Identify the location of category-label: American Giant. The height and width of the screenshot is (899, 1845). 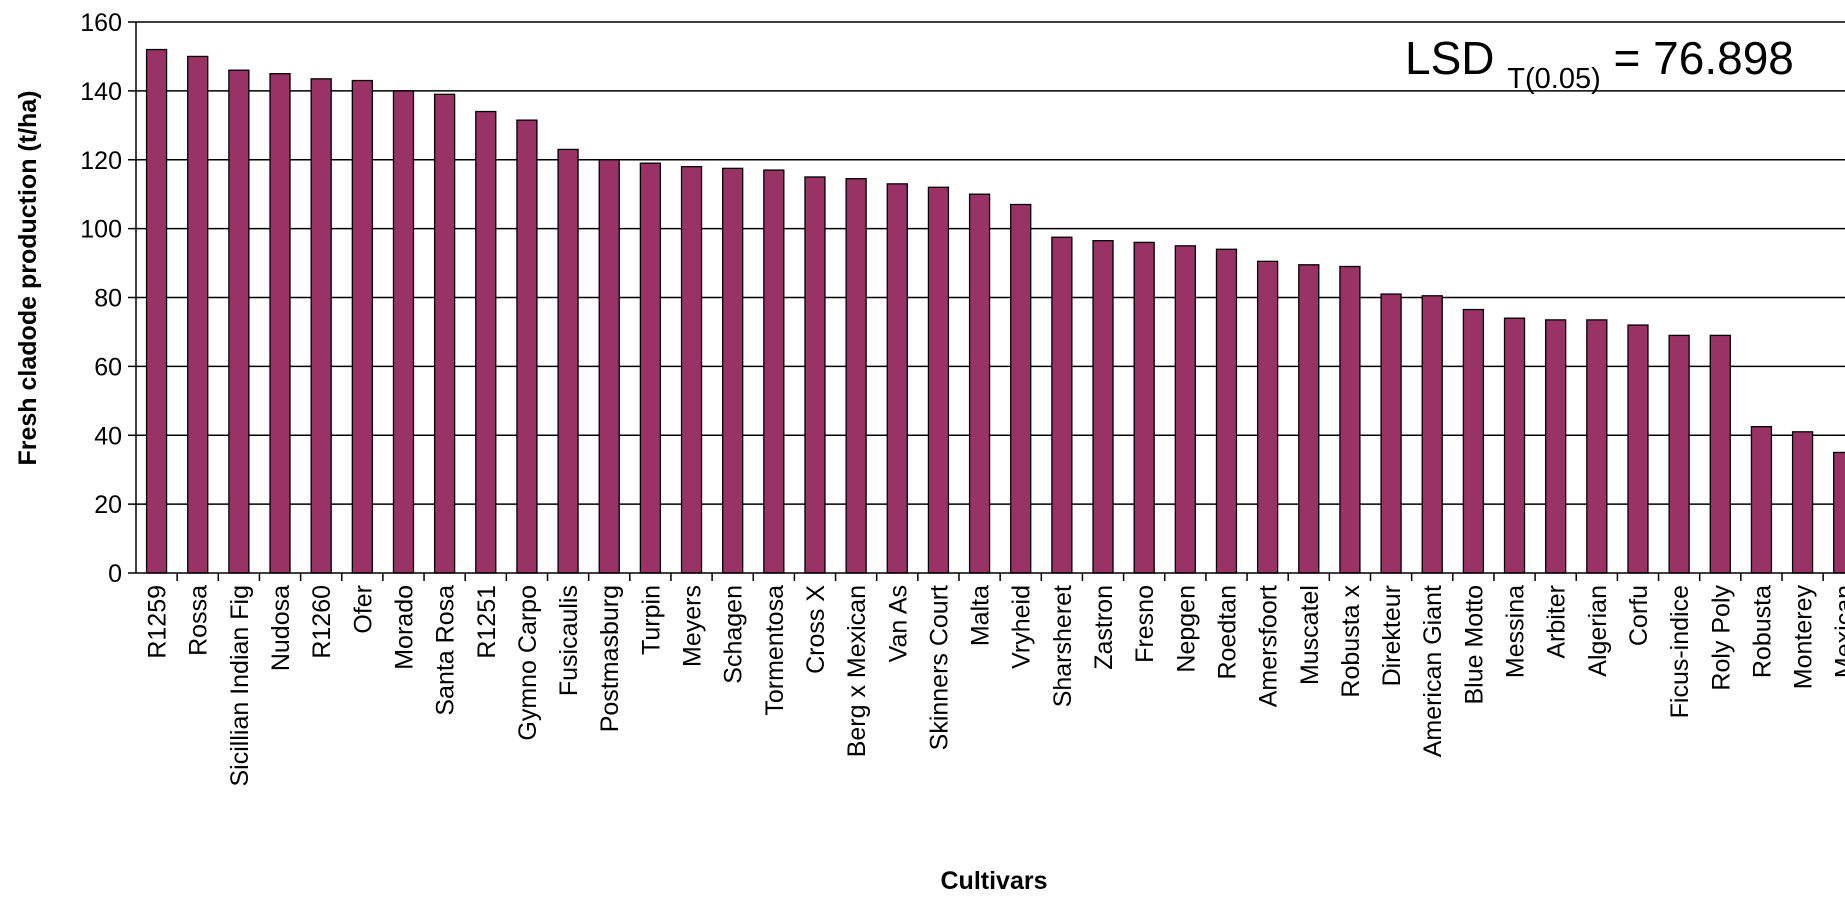
(1433, 671).